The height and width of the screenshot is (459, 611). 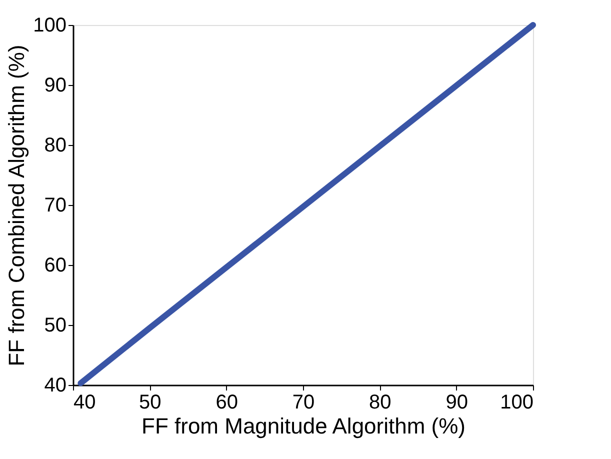 What do you see at coordinates (303, 403) in the screenshot?
I see `x-tick-label: 70` at bounding box center [303, 403].